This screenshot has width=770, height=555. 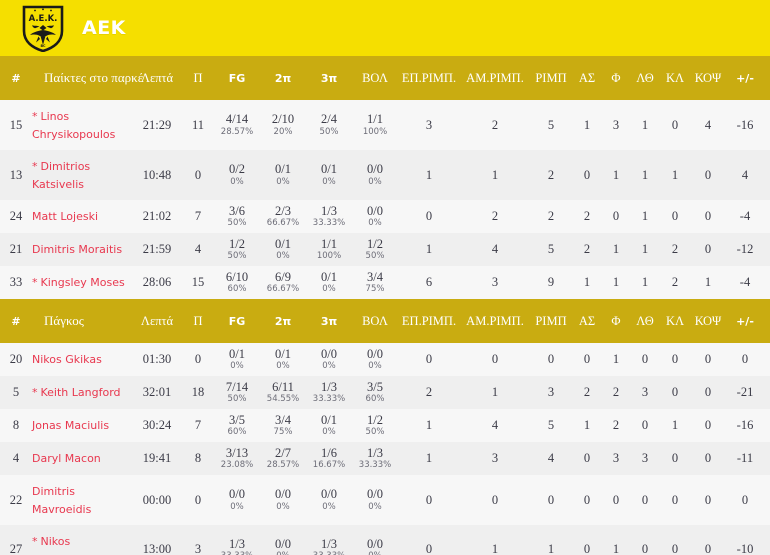 What do you see at coordinates (61, 175) in the screenshot?
I see `player-name-link: Dimitrios Katsivelis` at bounding box center [61, 175].